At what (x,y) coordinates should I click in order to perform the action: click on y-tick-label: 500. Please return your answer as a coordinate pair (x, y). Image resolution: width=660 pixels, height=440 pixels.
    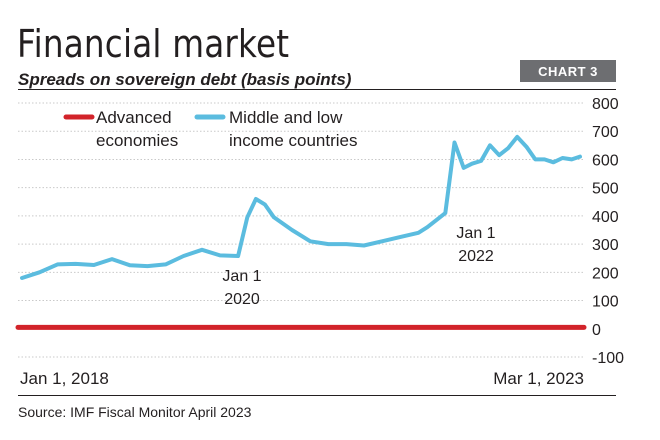
    Looking at the image, I should click on (605, 189).